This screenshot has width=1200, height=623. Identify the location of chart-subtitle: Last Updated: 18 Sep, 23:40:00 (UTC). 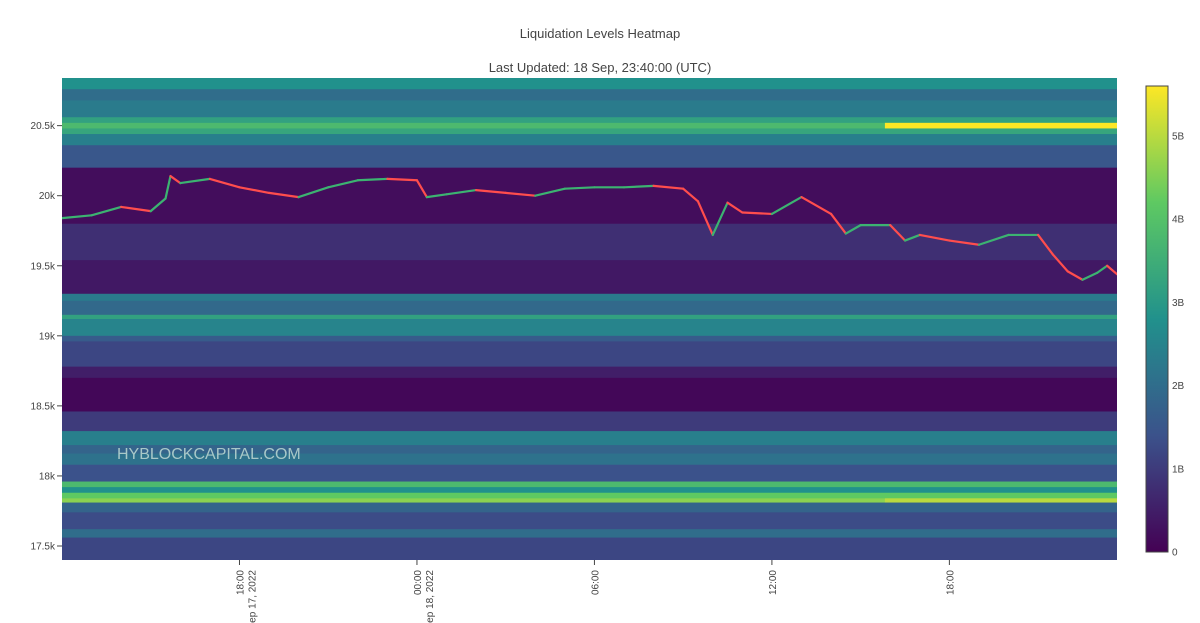
(600, 67).